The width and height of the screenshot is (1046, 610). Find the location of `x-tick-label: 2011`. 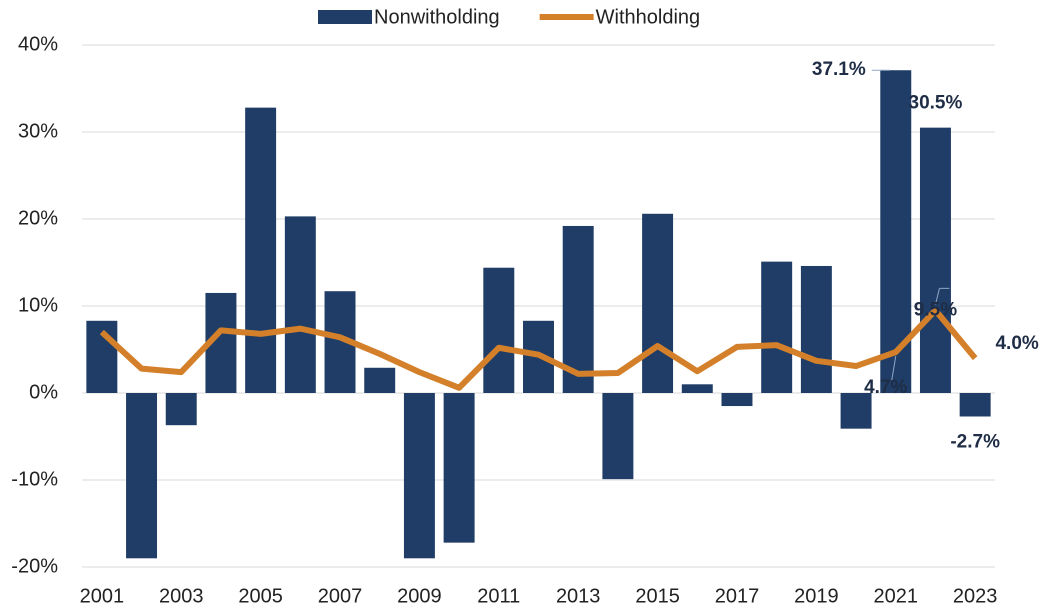

x-tick-label: 2011 is located at coordinates (498, 596).